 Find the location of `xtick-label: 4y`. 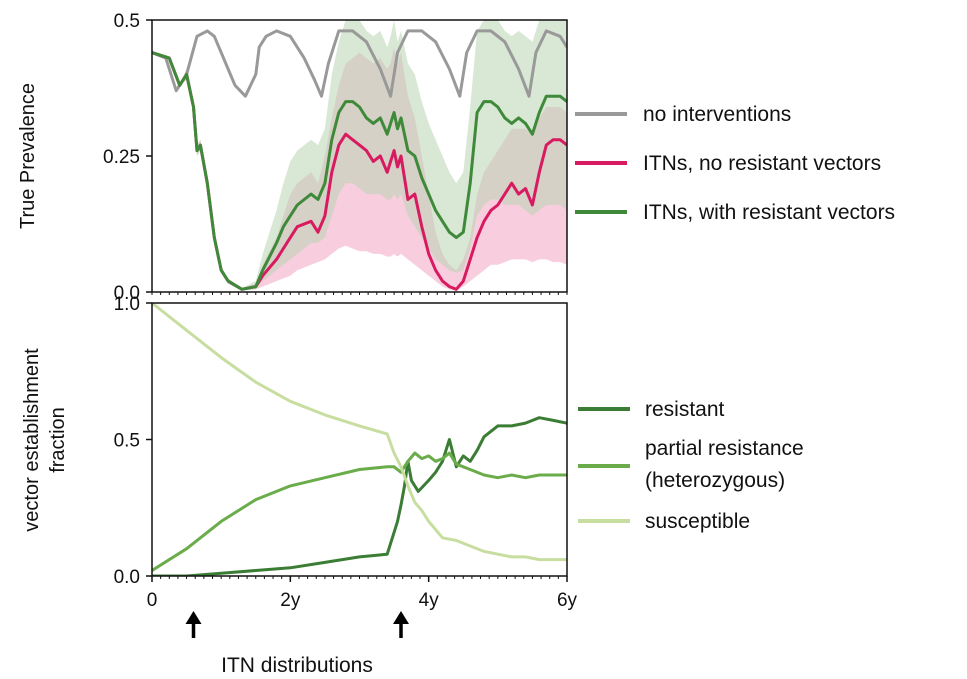

xtick-label: 4y is located at coordinates (429, 600).